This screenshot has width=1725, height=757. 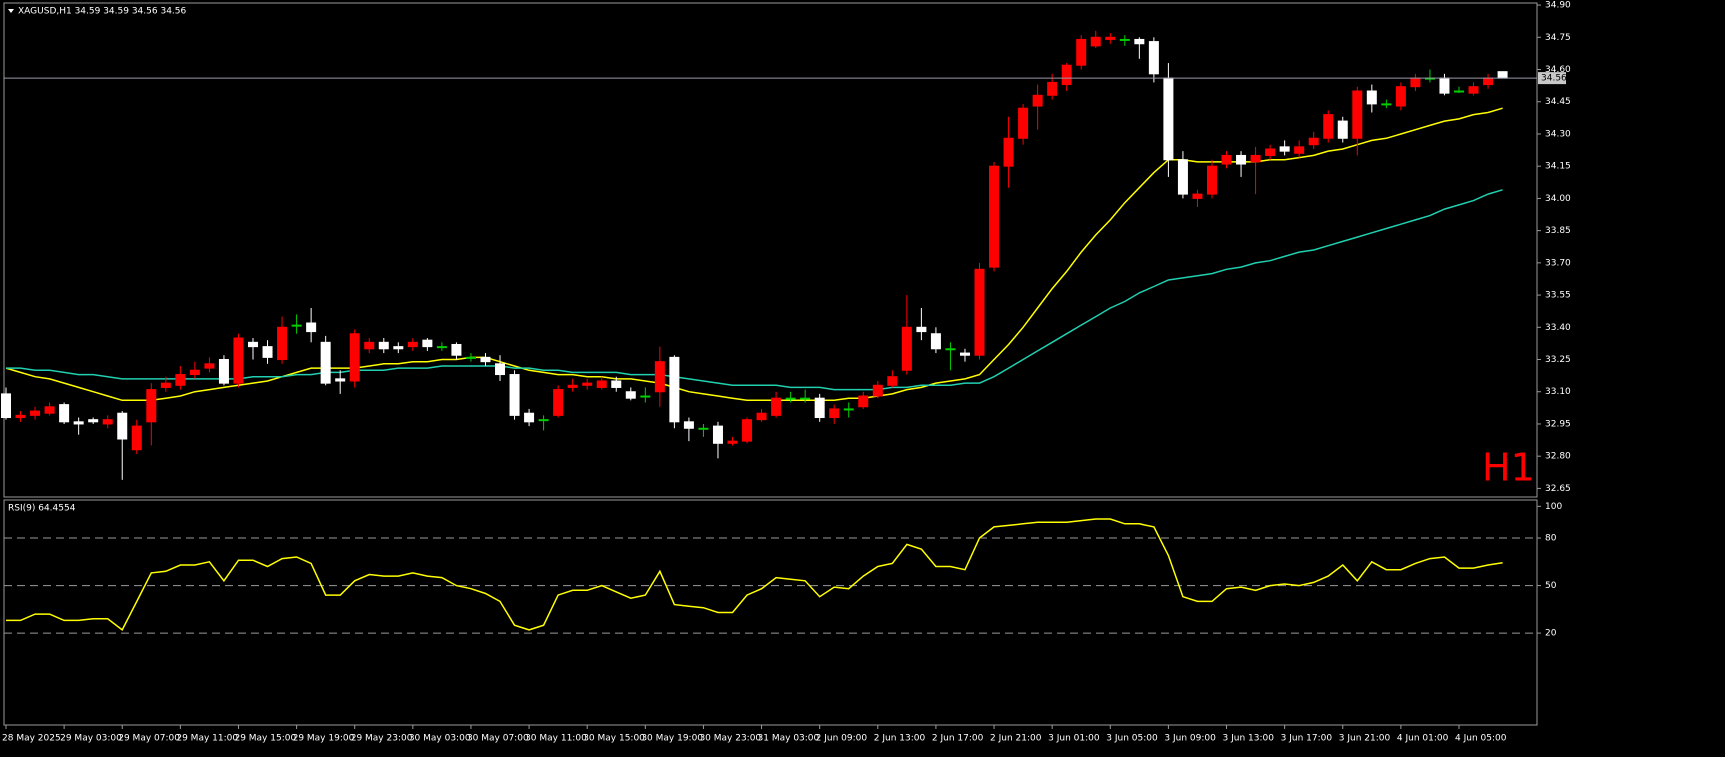 What do you see at coordinates (1552, 78) in the screenshot?
I see `last-price-box` at bounding box center [1552, 78].